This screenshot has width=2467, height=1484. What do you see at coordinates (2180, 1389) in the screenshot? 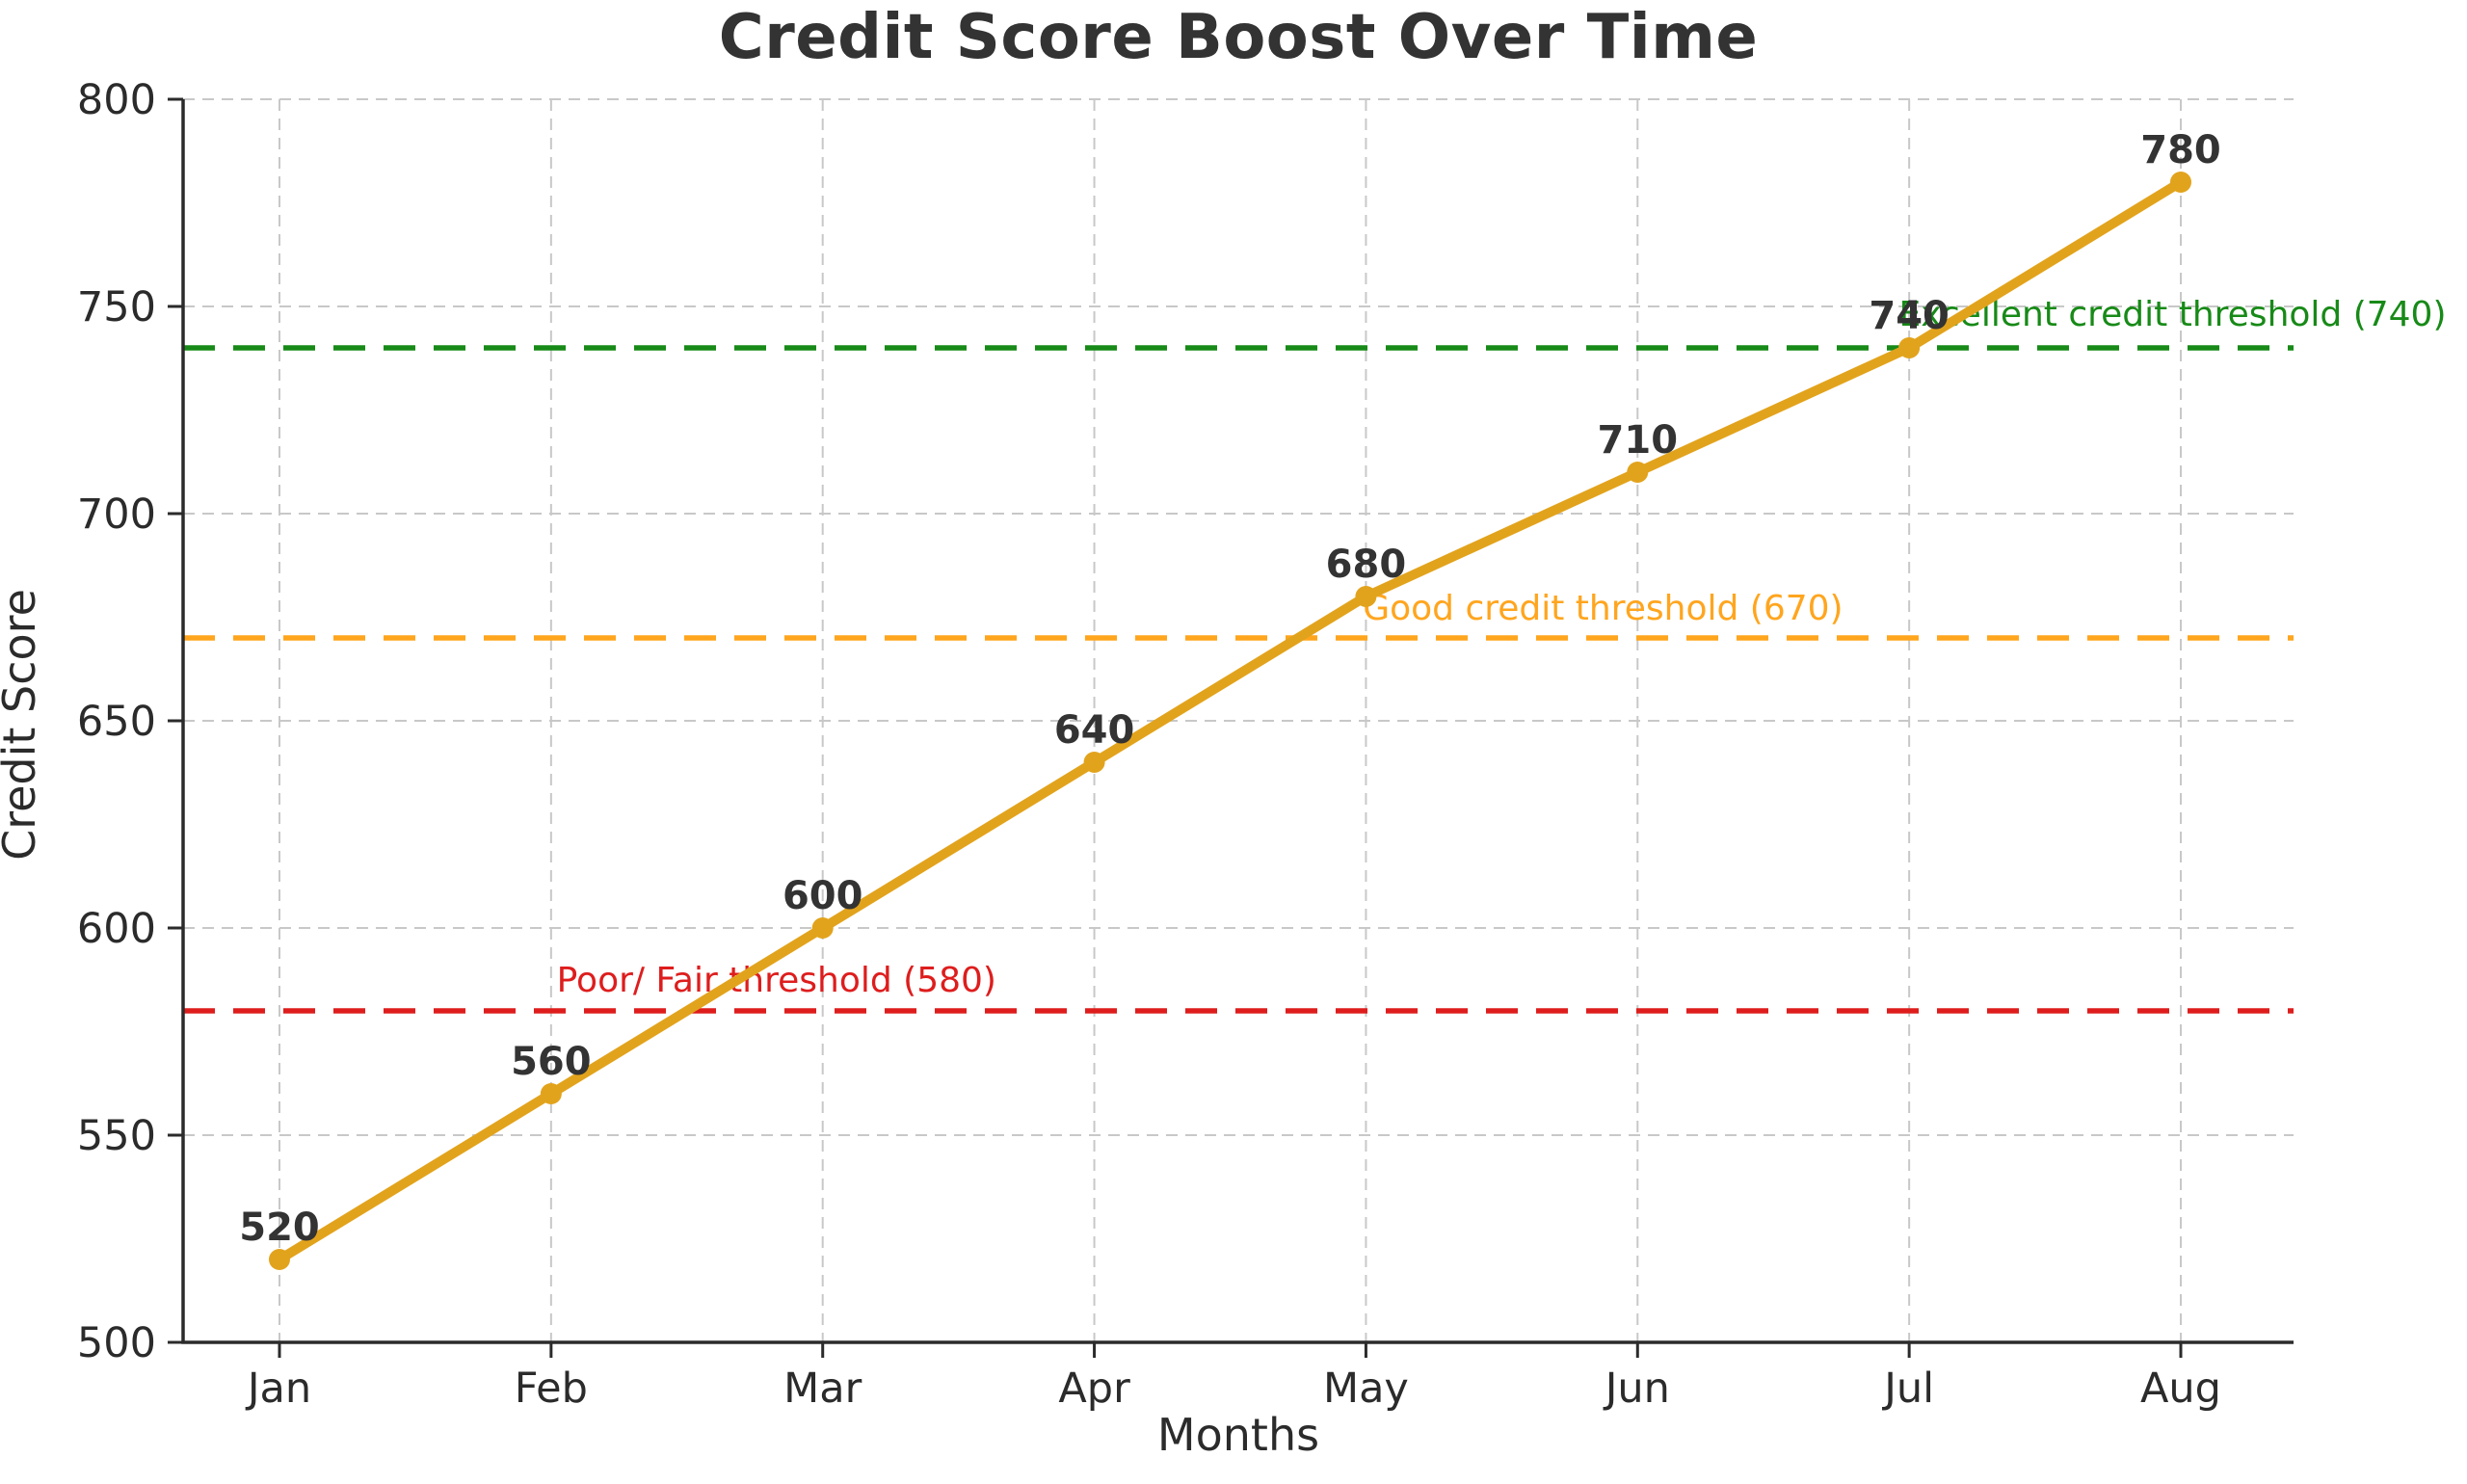
I see `x-tick-label: Aug` at bounding box center [2180, 1389].